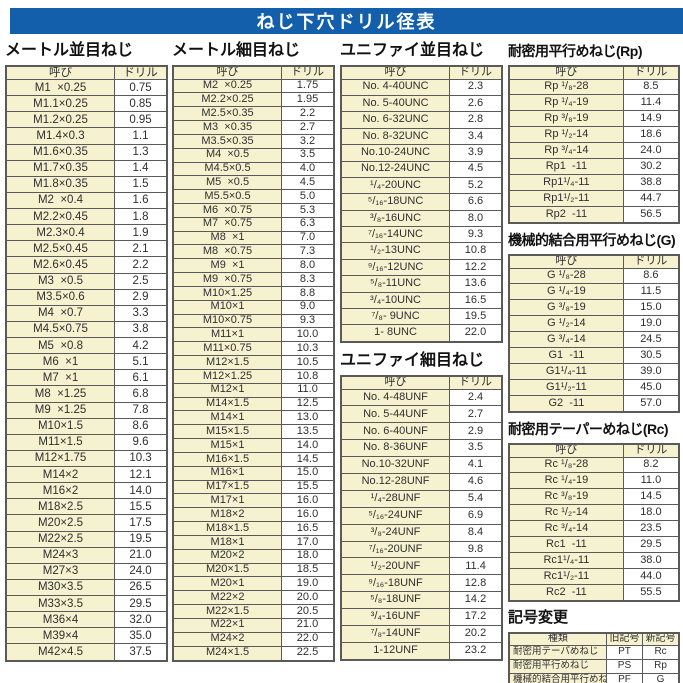 The width and height of the screenshot is (683, 683). Describe the element at coordinates (421, 448) in the screenshot. I see `table-row: No. 8-36UNF 3.5` at that location.